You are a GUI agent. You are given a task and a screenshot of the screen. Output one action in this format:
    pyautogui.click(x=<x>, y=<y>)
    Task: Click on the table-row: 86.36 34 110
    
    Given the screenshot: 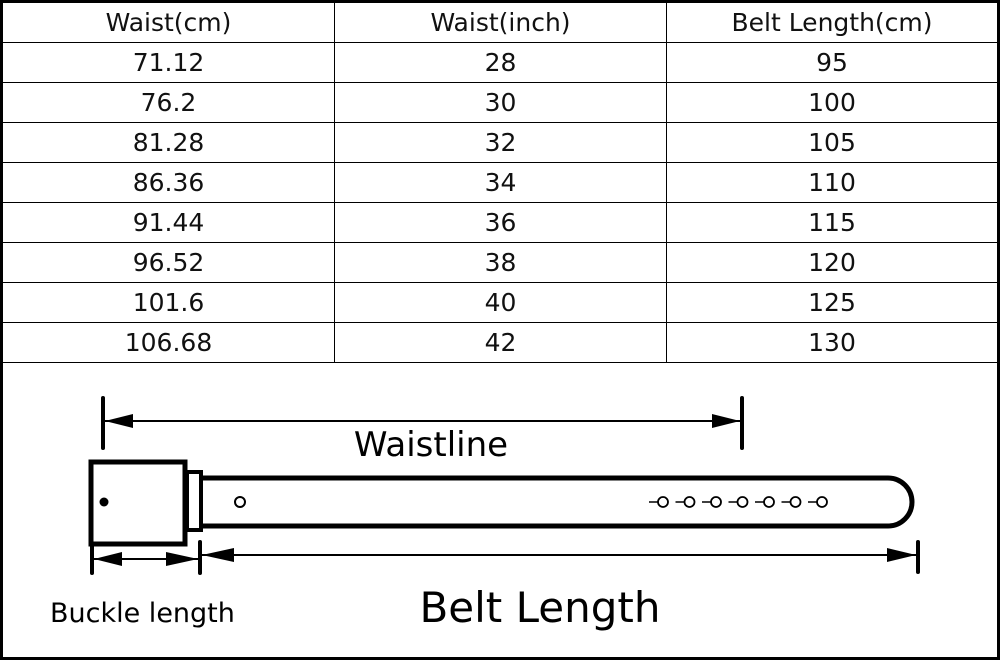 What is the action you would take?
    pyautogui.click(x=500, y=182)
    